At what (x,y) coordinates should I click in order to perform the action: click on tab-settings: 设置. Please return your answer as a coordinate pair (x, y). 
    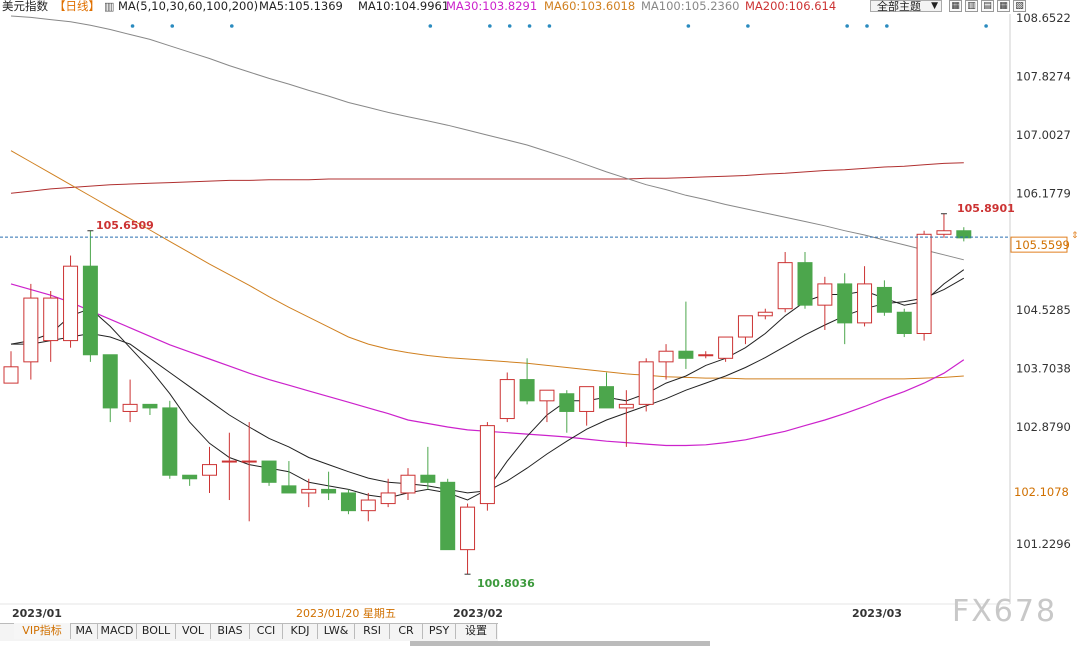
    Looking at the image, I should click on (476, 631).